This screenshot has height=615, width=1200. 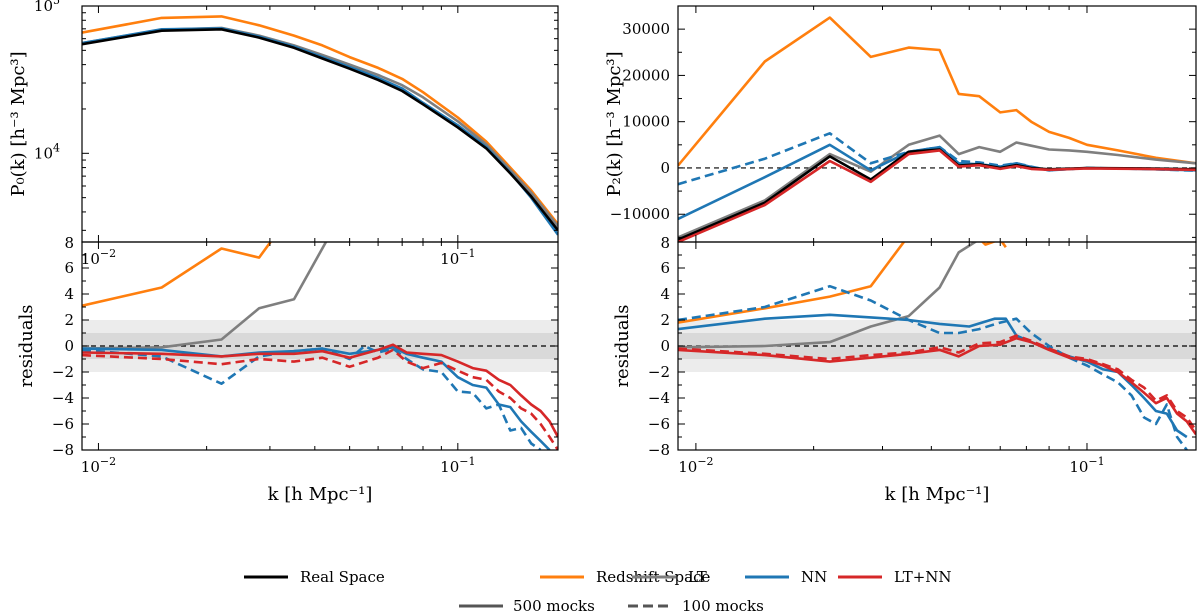 What do you see at coordinates (614, 123) in the screenshot?
I see `y-axis-label: P₂(k) [h⁻³ Mpc³]` at bounding box center [614, 123].